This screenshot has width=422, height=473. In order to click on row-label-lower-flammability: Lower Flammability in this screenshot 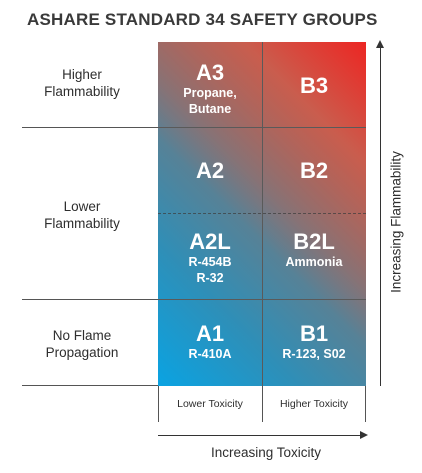, I will do `click(82, 216)`.